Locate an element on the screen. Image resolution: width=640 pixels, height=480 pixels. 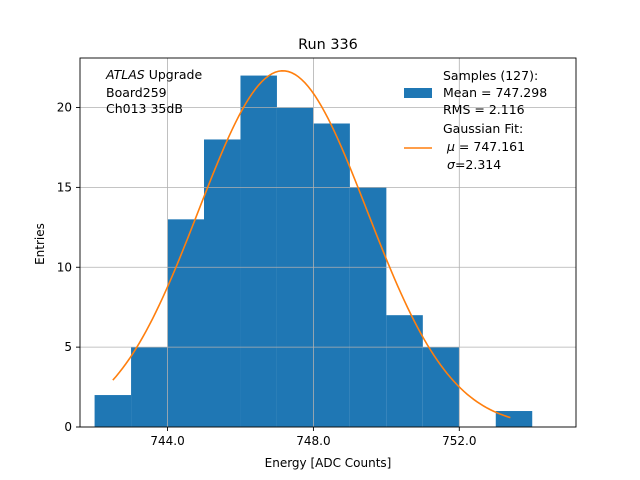
legend-sigma-symbol: σ is located at coordinates (451, 164).